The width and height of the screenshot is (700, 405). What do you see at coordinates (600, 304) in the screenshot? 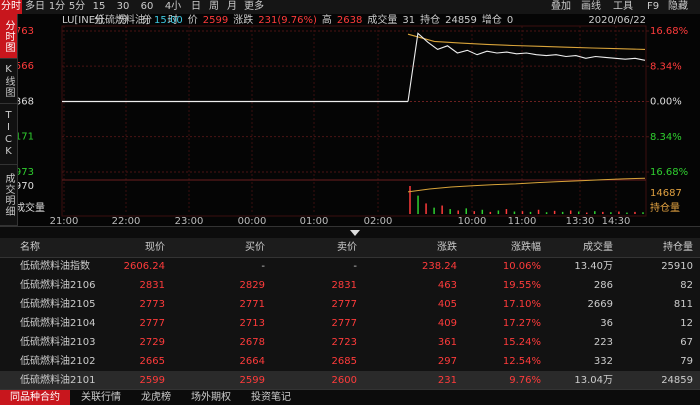
I see `table-cell: 2669` at bounding box center [600, 304].